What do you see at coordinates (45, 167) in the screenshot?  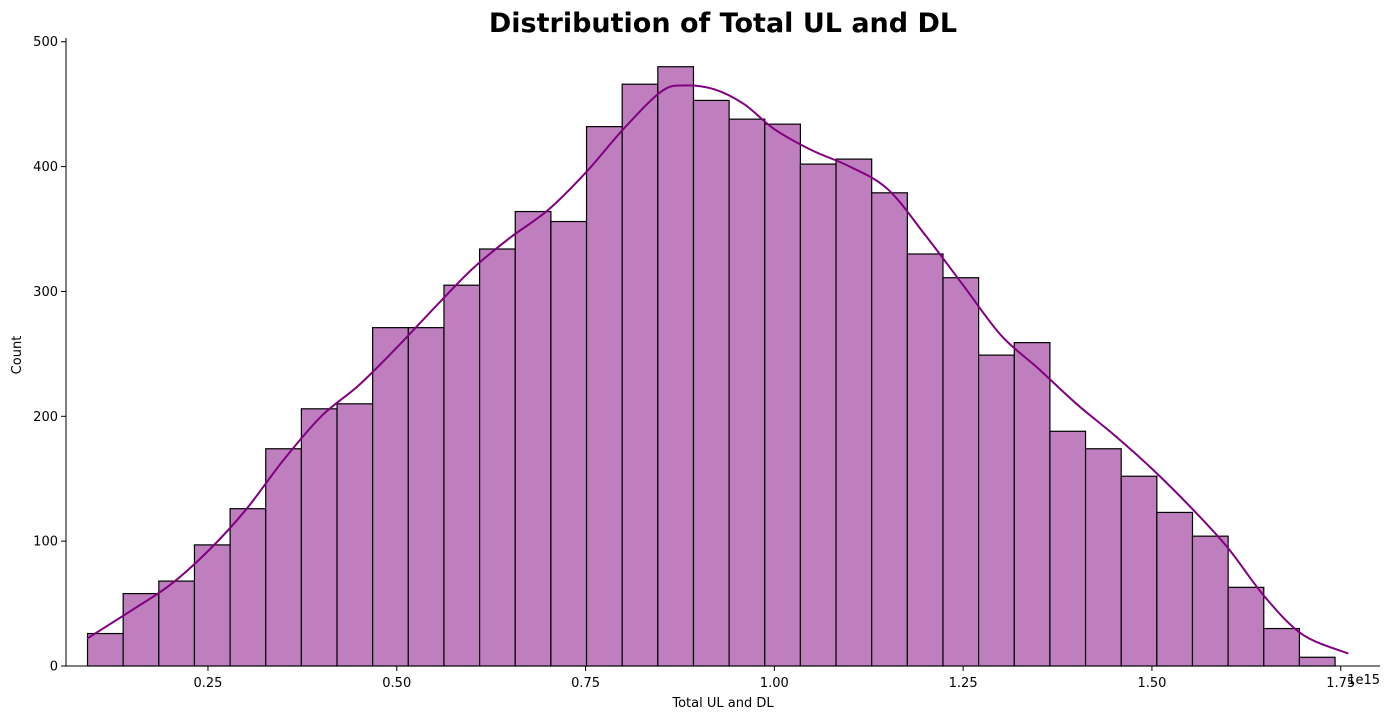 I see `y-tick-label: 400` at bounding box center [45, 167].